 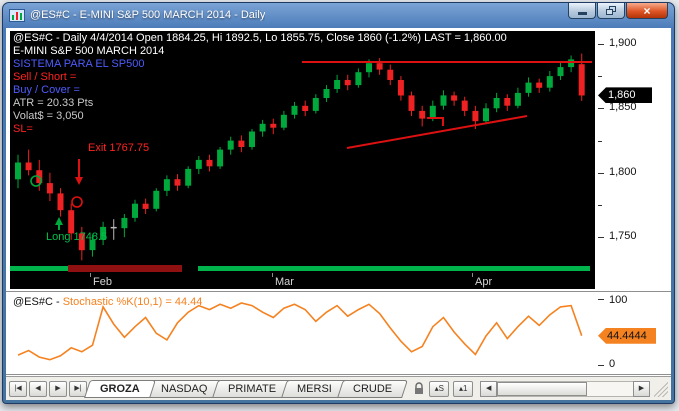 What do you see at coordinates (38, 388) in the screenshot?
I see `prev-tab-button: ◀` at bounding box center [38, 388].